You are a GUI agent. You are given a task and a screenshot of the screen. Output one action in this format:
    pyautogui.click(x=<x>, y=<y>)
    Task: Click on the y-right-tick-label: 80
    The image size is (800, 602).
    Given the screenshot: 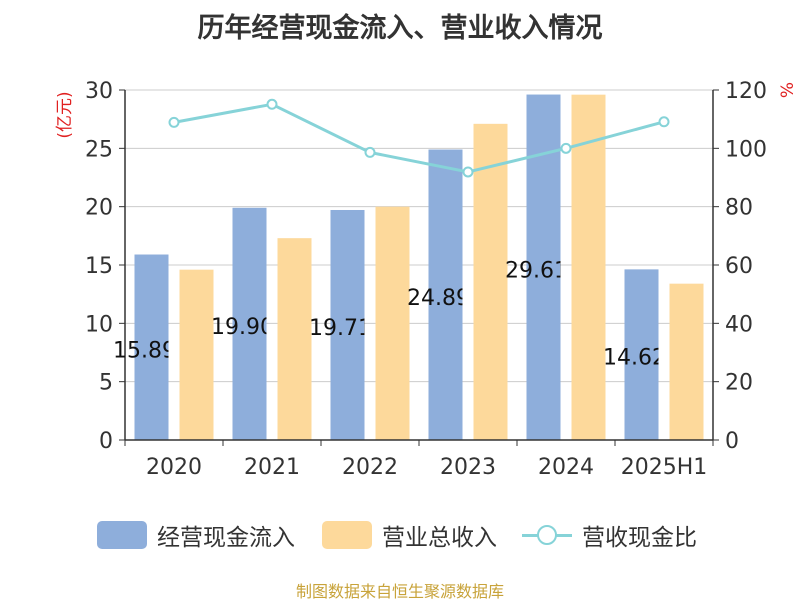 What is the action you would take?
    pyautogui.click(x=739, y=208)
    